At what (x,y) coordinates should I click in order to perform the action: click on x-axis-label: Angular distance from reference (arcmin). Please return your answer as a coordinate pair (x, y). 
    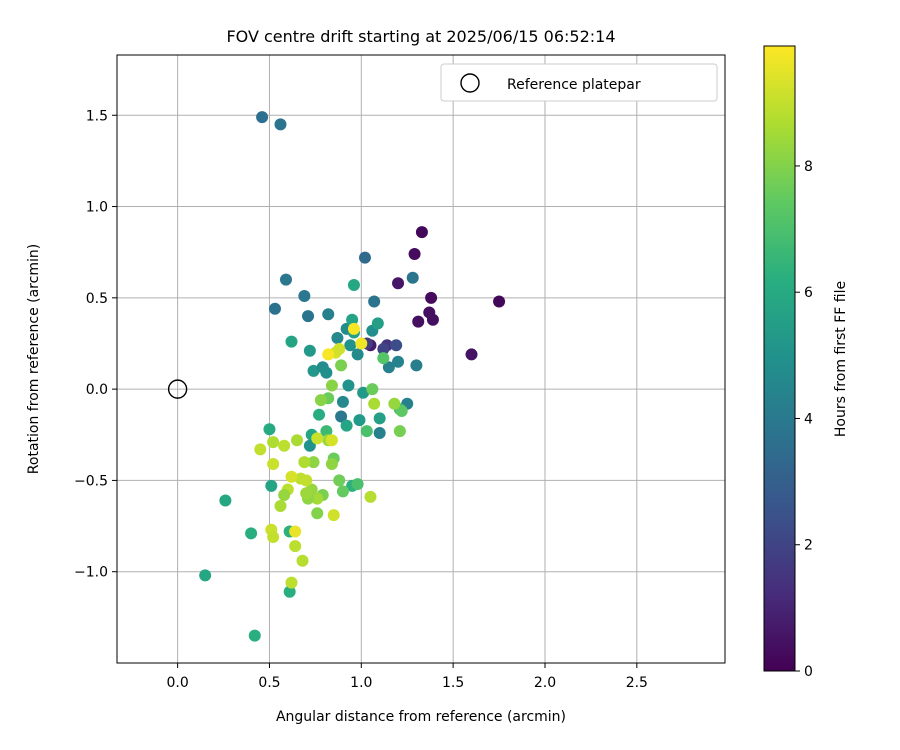
    Looking at the image, I should click on (421, 717).